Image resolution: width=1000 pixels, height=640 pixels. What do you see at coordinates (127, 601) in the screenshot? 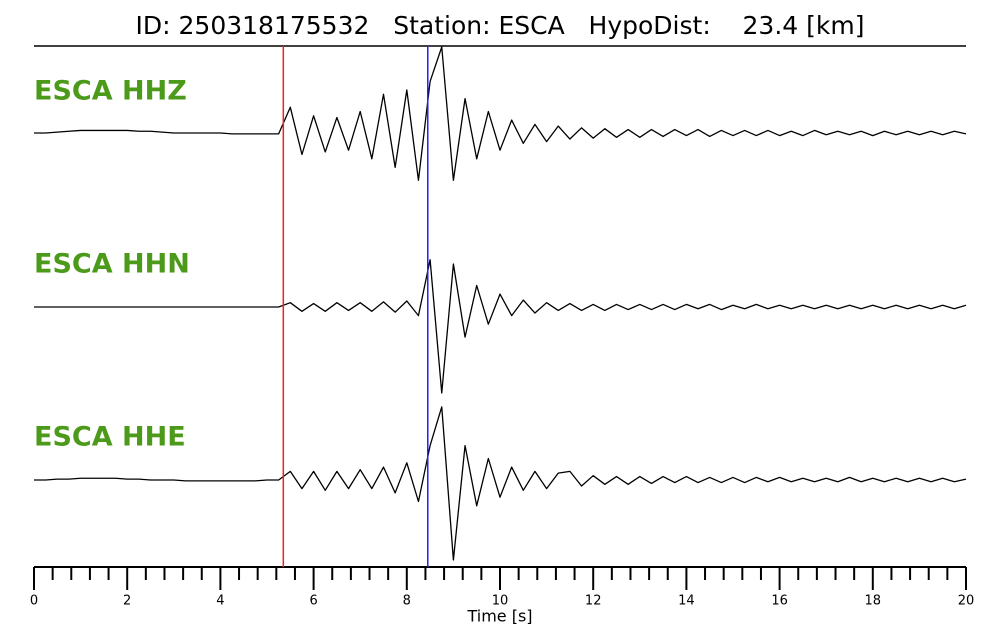
I see `x-tick-label: 2` at bounding box center [127, 601].